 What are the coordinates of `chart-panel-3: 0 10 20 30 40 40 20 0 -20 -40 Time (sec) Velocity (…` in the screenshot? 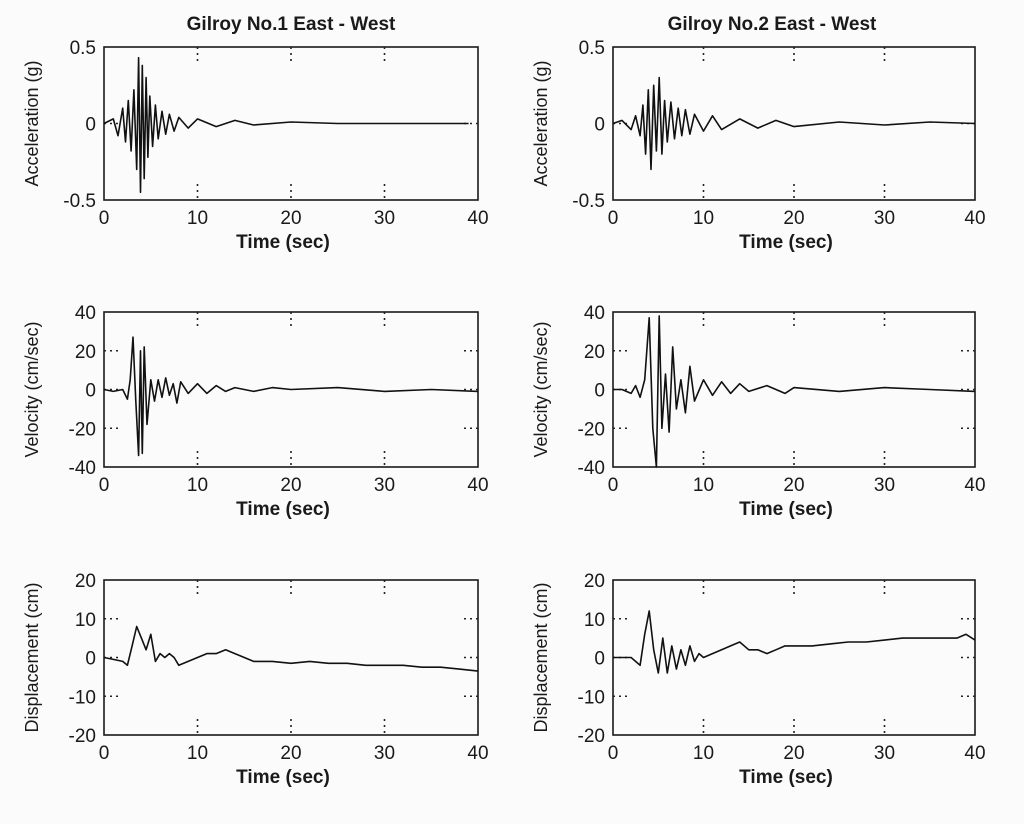 It's located at (255, 411).